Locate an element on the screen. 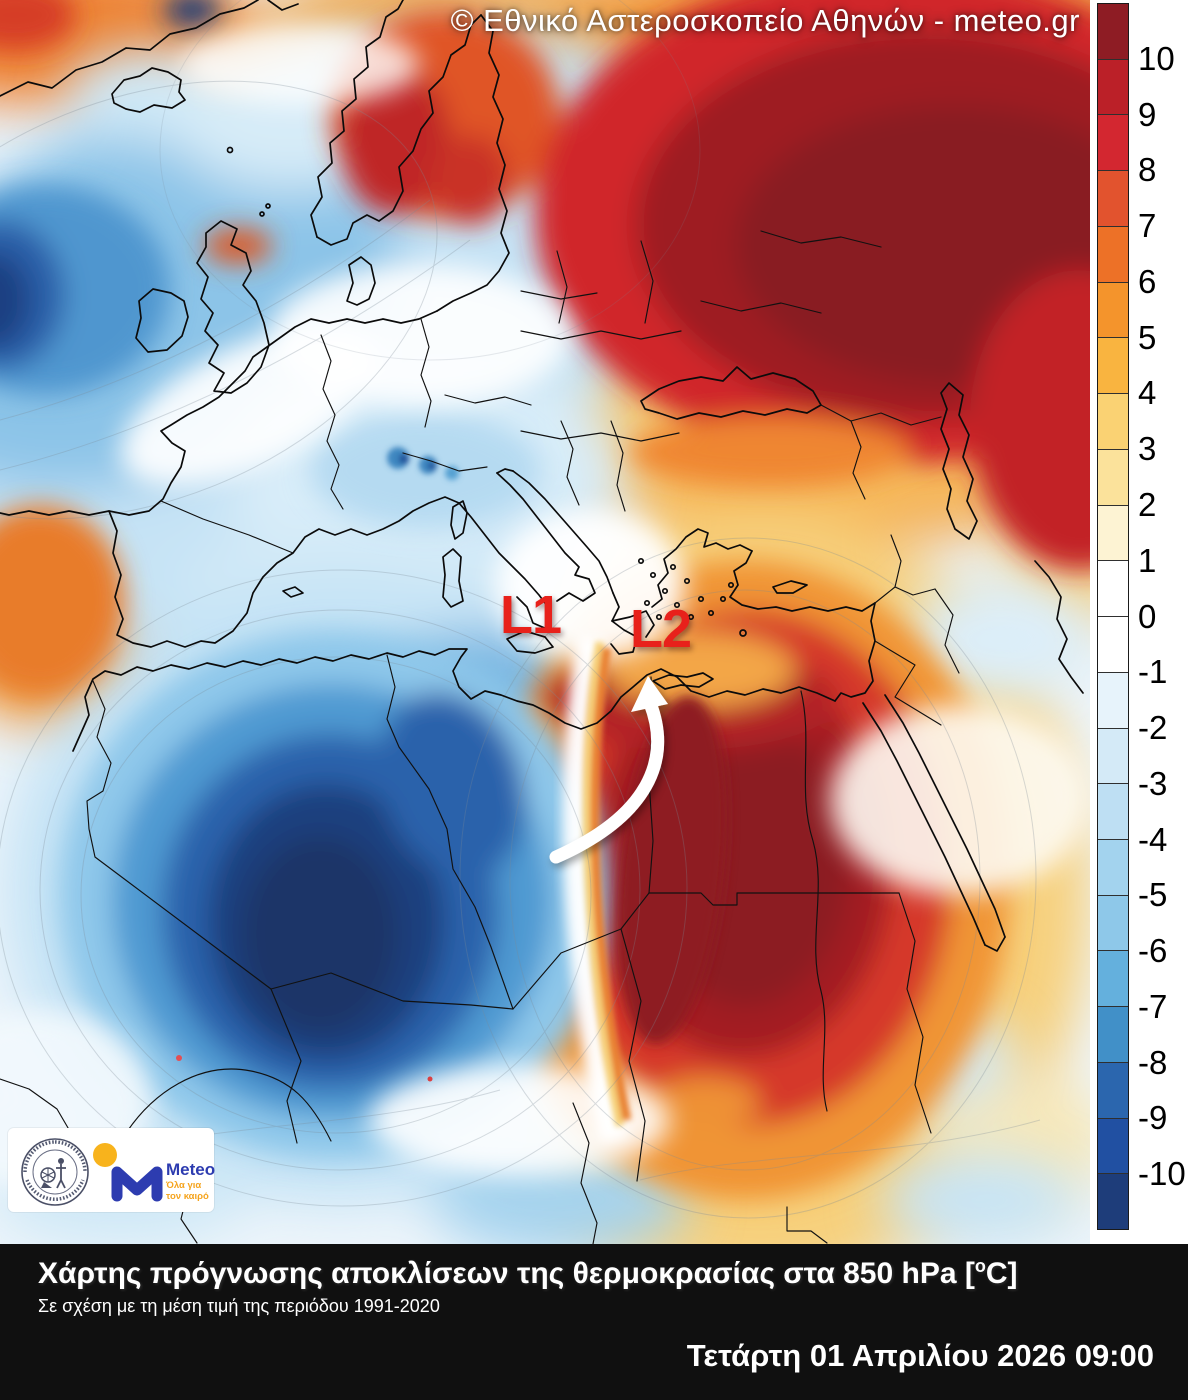  colorbar-tick-label: 4 is located at coordinates (1147, 393).